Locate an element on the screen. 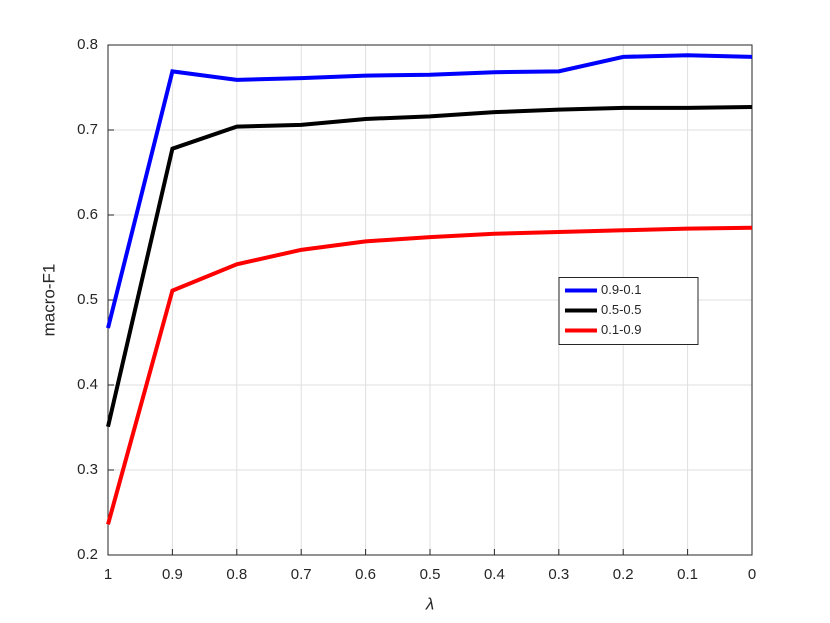  x-tick-label: 0.9 is located at coordinates (172, 574).